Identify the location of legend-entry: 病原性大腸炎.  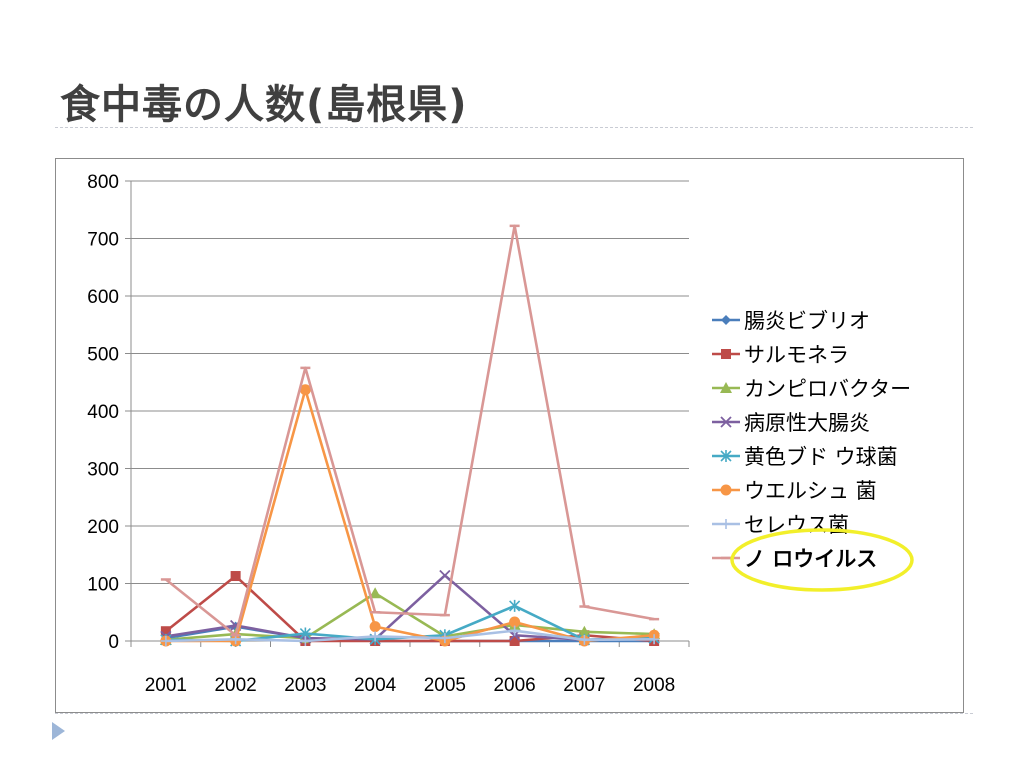
(791, 423).